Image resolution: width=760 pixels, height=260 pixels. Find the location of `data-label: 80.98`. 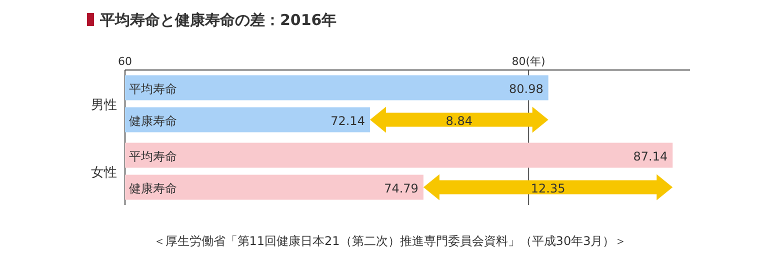

data-label: 80.98 is located at coordinates (526, 89).